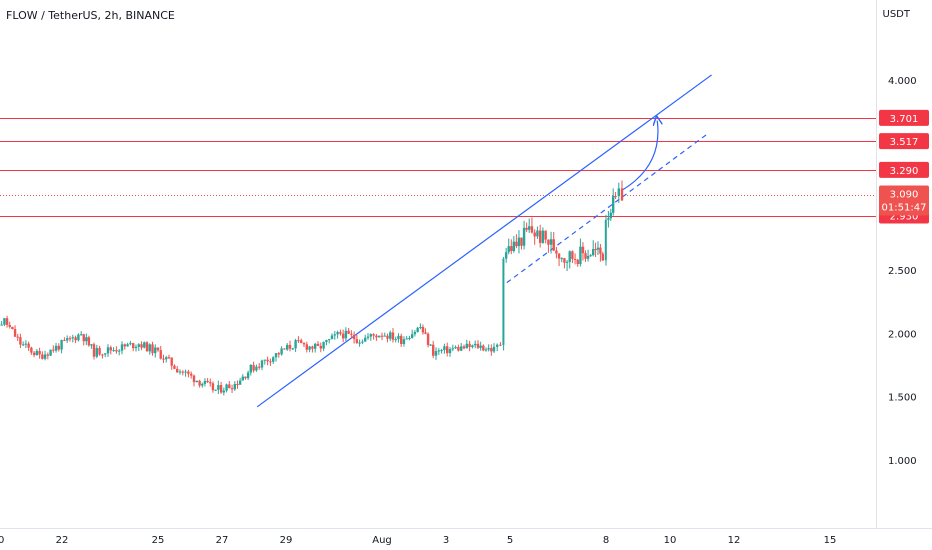 Image resolution: width=932 pixels, height=550 pixels. Describe the element at coordinates (902, 81) in the screenshot. I see `y-tick-label: 4.000` at that location.